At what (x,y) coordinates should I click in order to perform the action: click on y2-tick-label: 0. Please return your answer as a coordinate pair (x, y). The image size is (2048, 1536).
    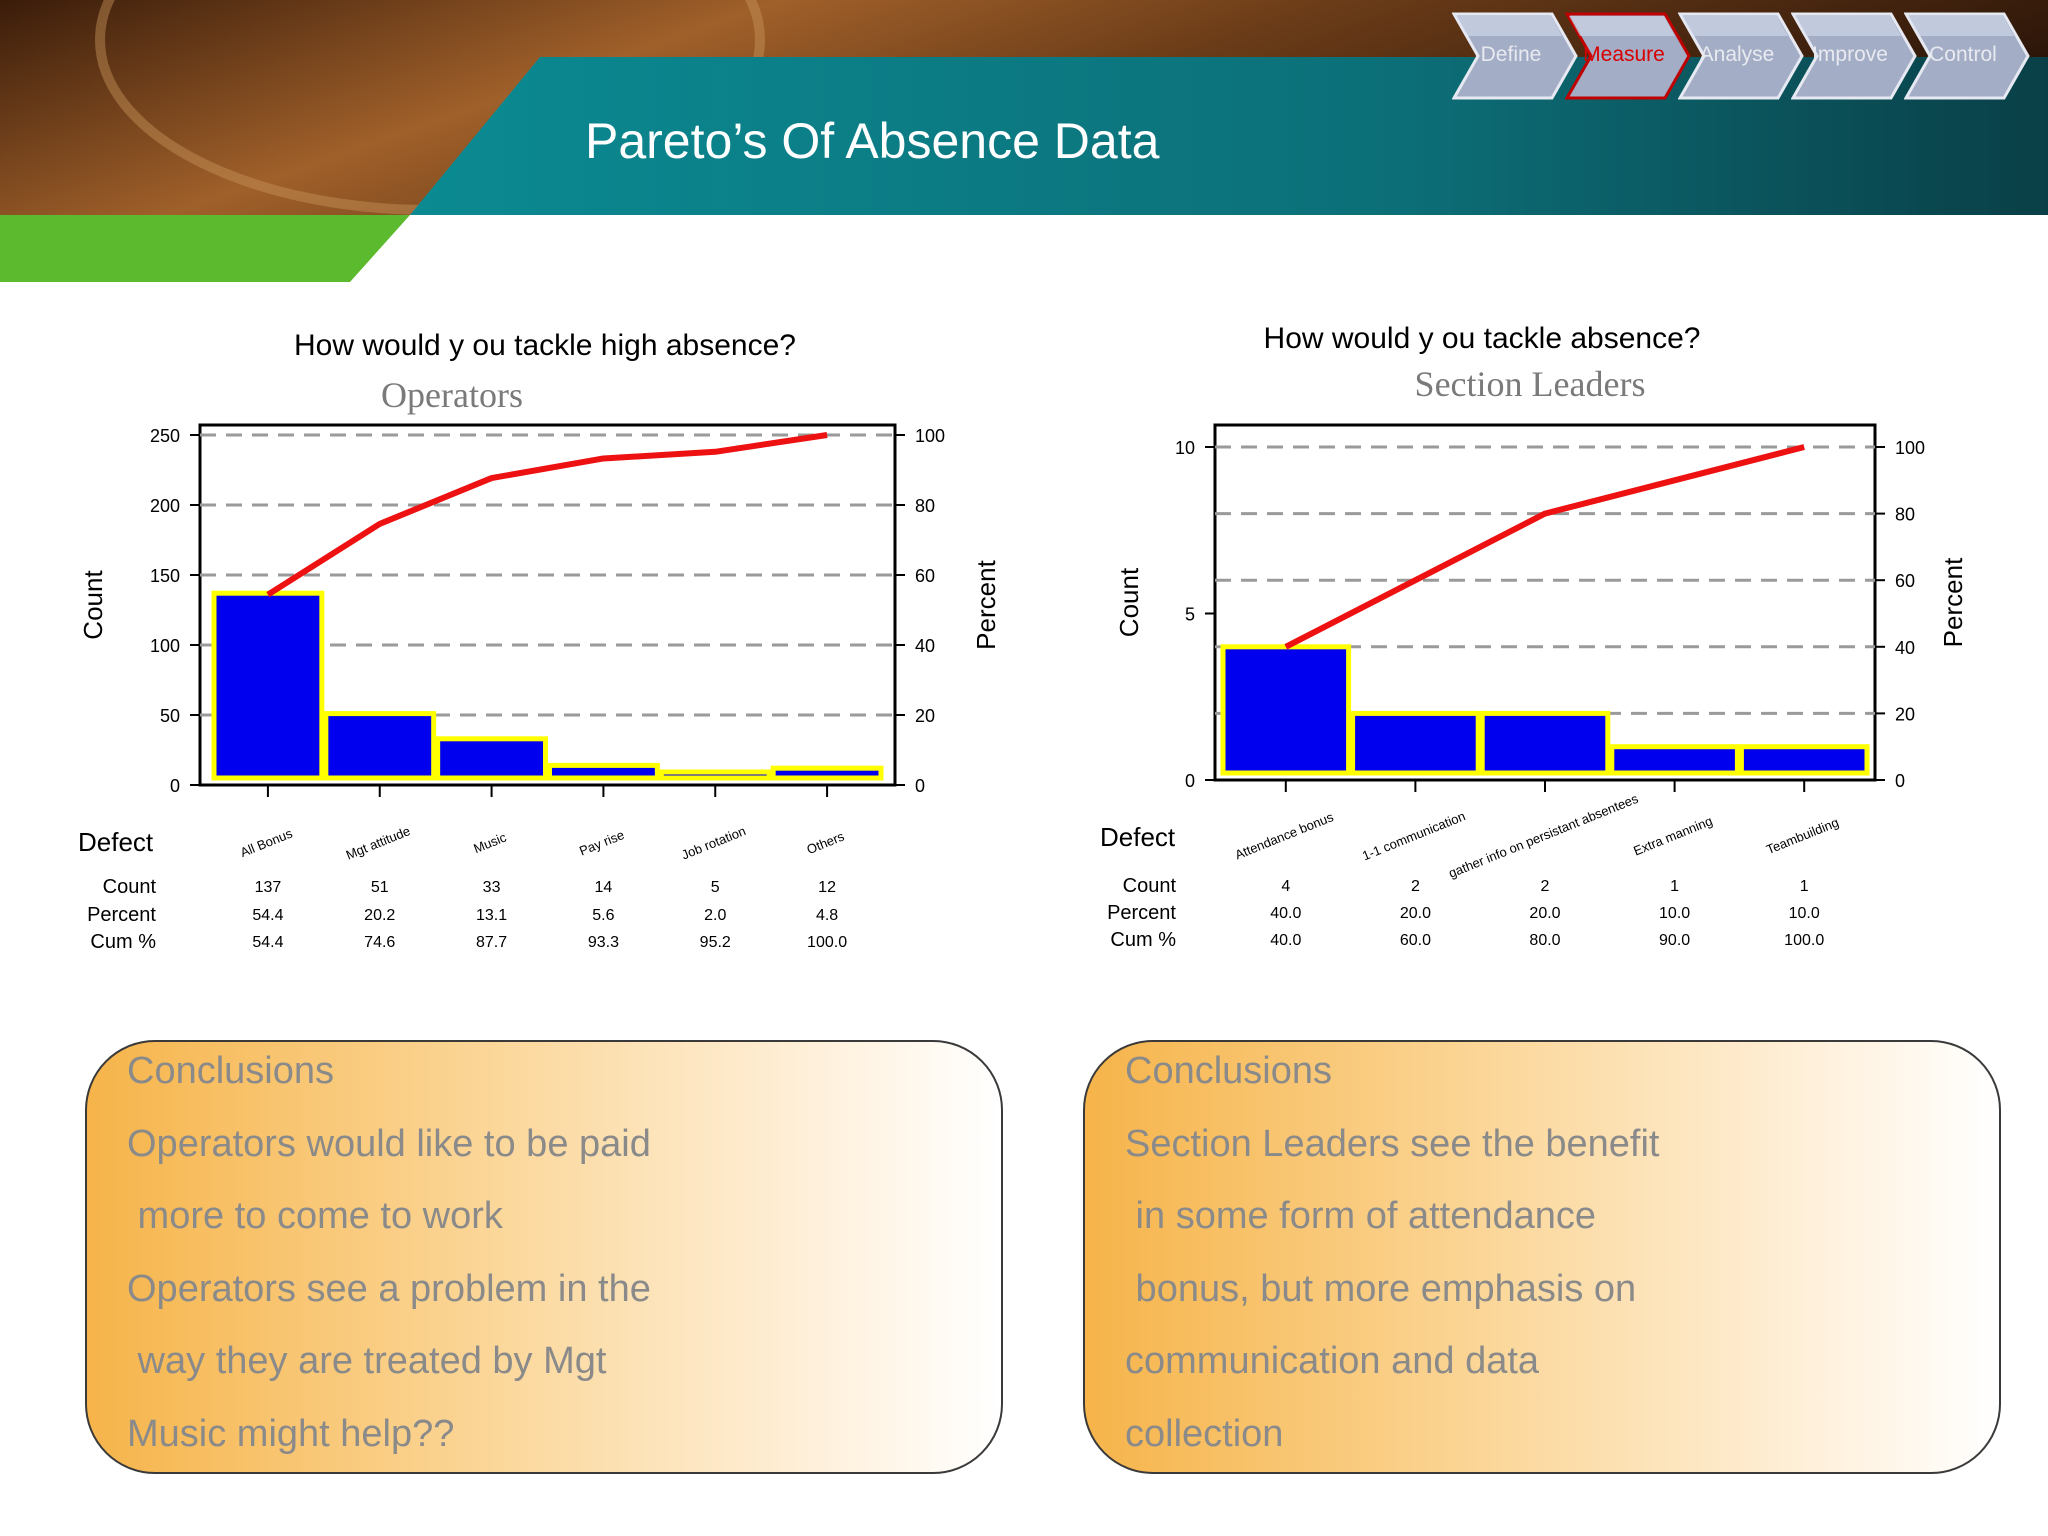
    Looking at the image, I should click on (920, 786).